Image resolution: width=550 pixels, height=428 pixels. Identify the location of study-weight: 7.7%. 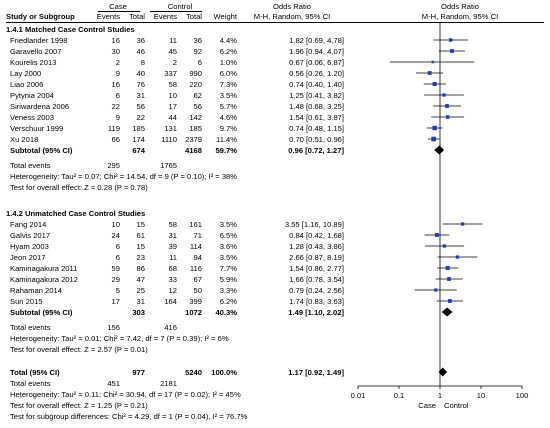
(228, 268).